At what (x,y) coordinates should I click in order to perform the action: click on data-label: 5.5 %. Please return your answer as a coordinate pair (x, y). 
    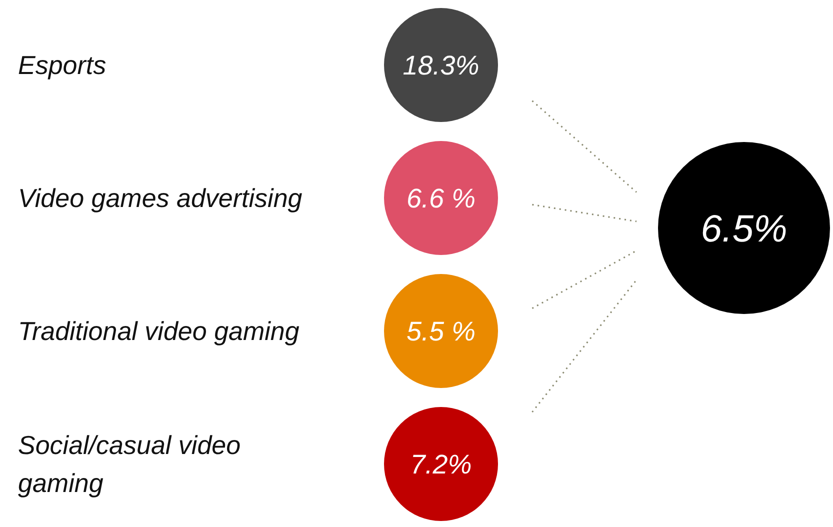
    Looking at the image, I should click on (441, 331).